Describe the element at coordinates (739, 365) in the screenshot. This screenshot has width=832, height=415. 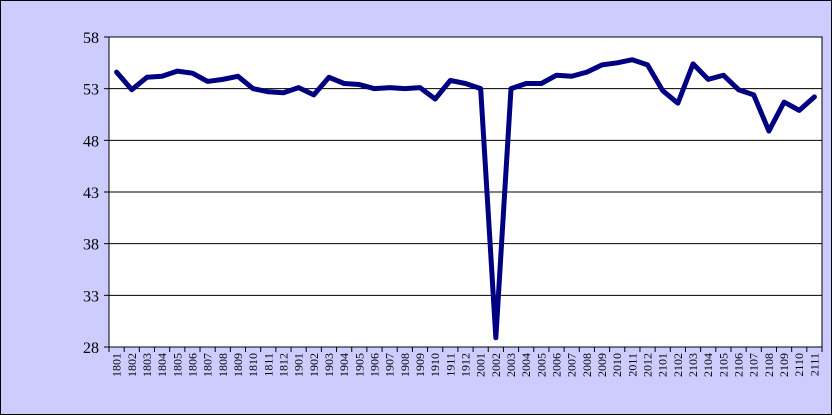
I see `x-tick-label: 2106` at that location.